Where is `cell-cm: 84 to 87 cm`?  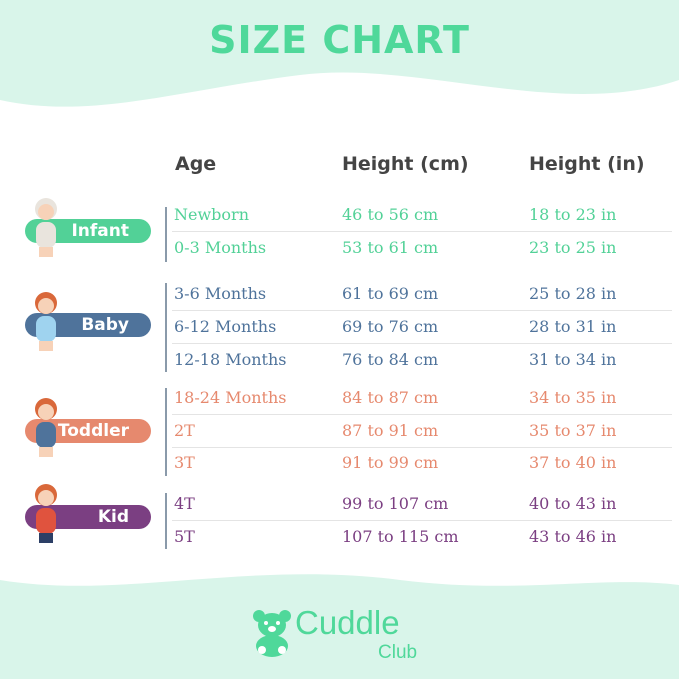
cell-cm: 84 to 87 cm is located at coordinates (390, 397).